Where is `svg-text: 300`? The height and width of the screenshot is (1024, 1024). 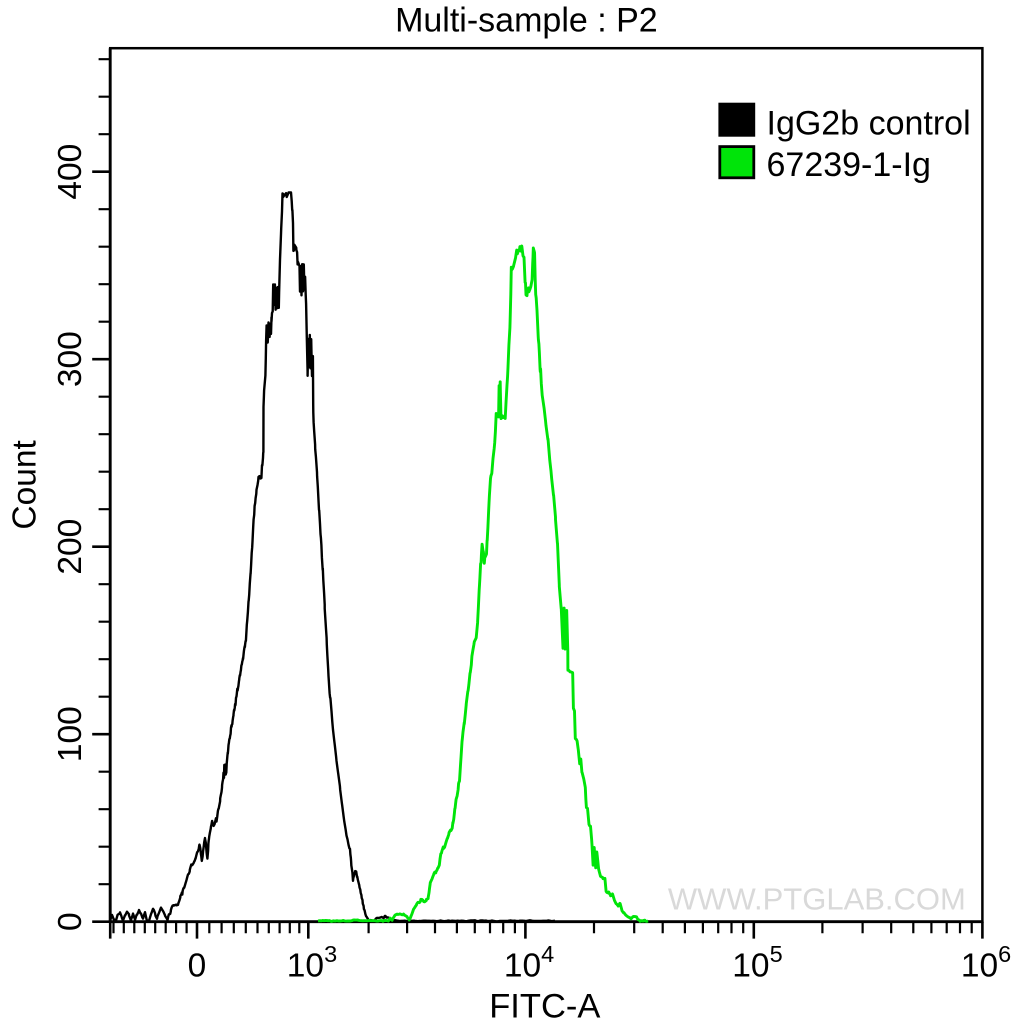
svg-text: 300 is located at coordinates (70, 359).